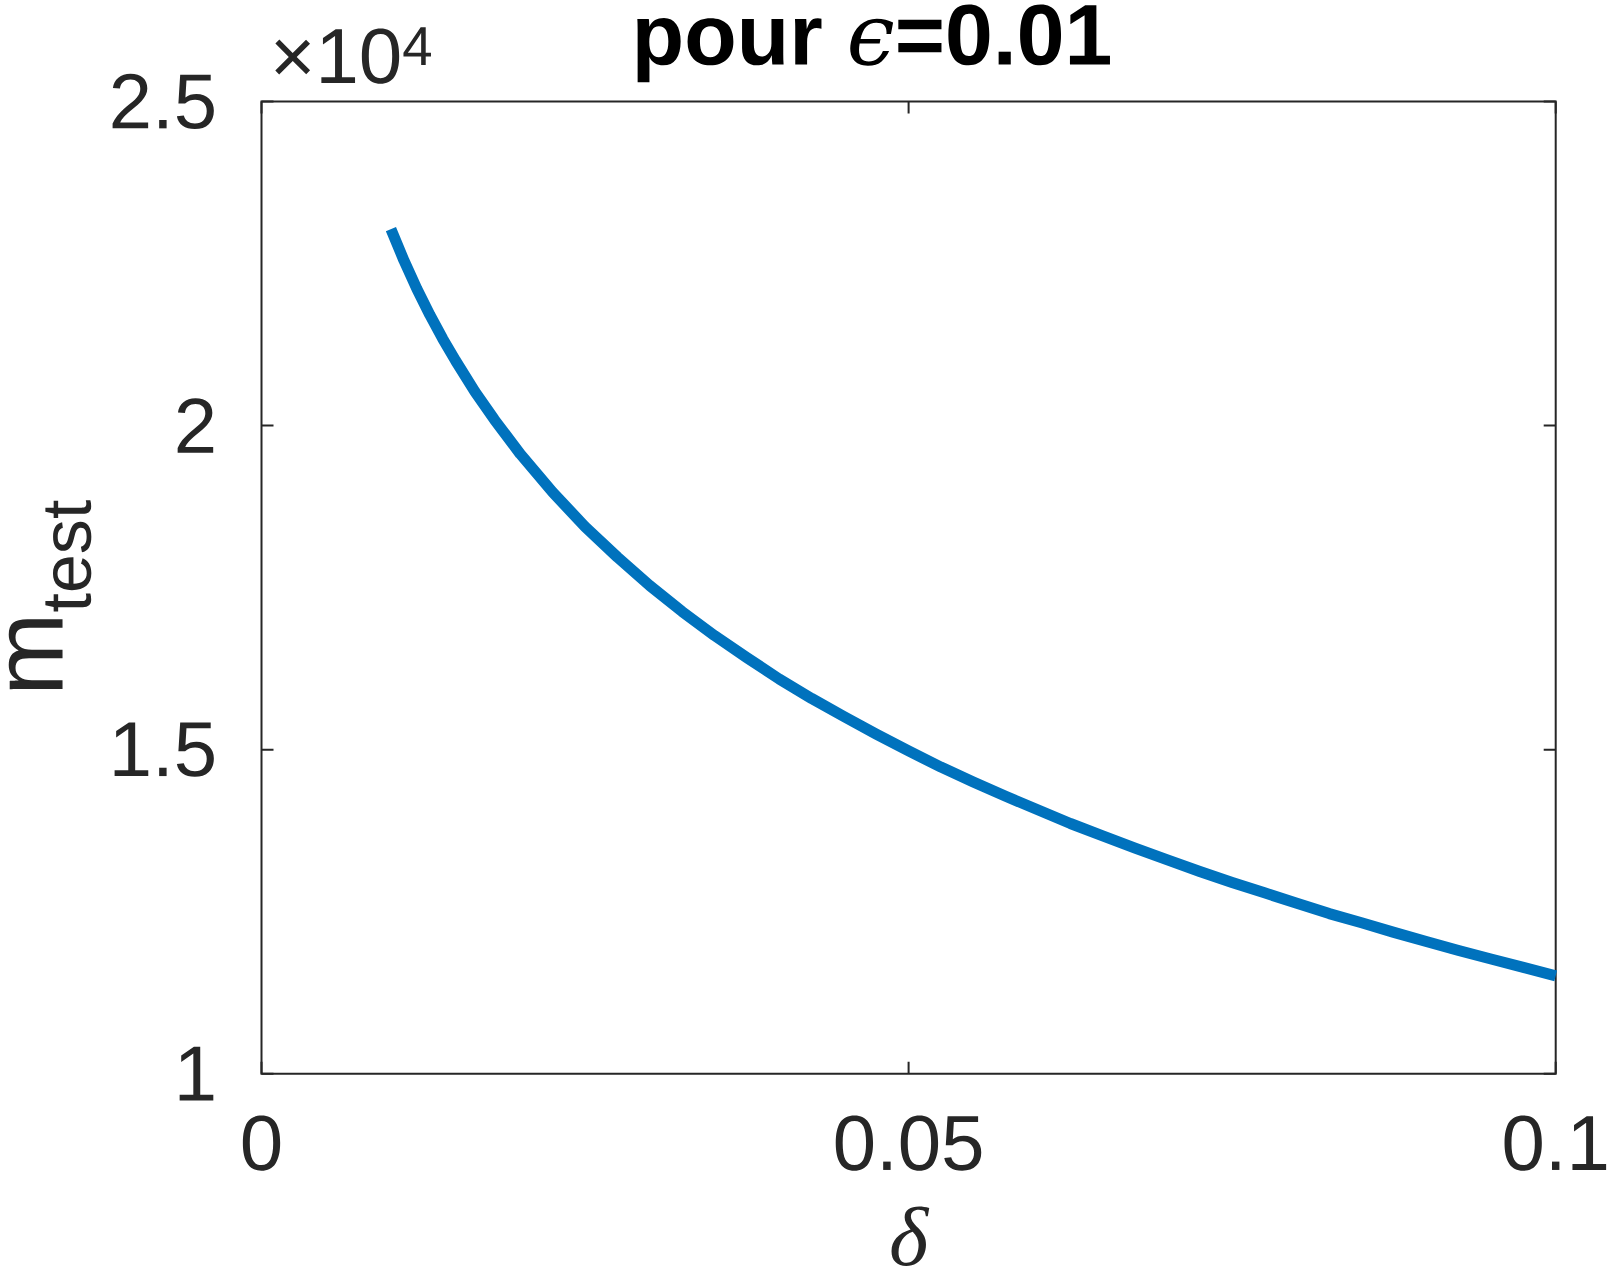 This screenshot has height=1275, width=1608. What do you see at coordinates (353, 55) in the screenshot?
I see `text: ×10$^{4}$` at bounding box center [353, 55].